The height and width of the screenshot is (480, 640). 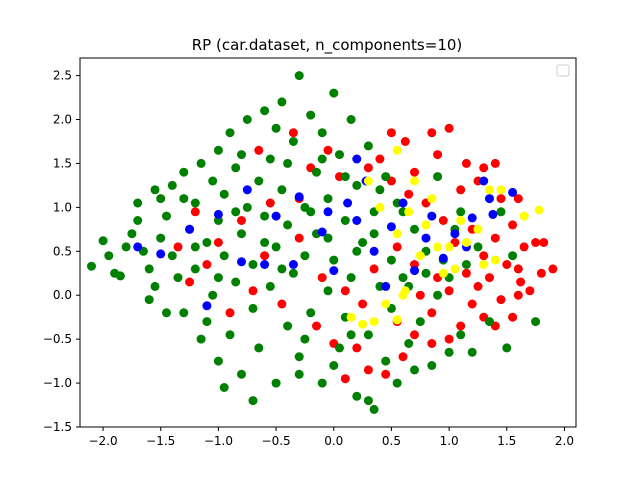 What do you see at coordinates (57, 339) in the screenshot?
I see `y-tick-label: −0.5` at bounding box center [57, 339].